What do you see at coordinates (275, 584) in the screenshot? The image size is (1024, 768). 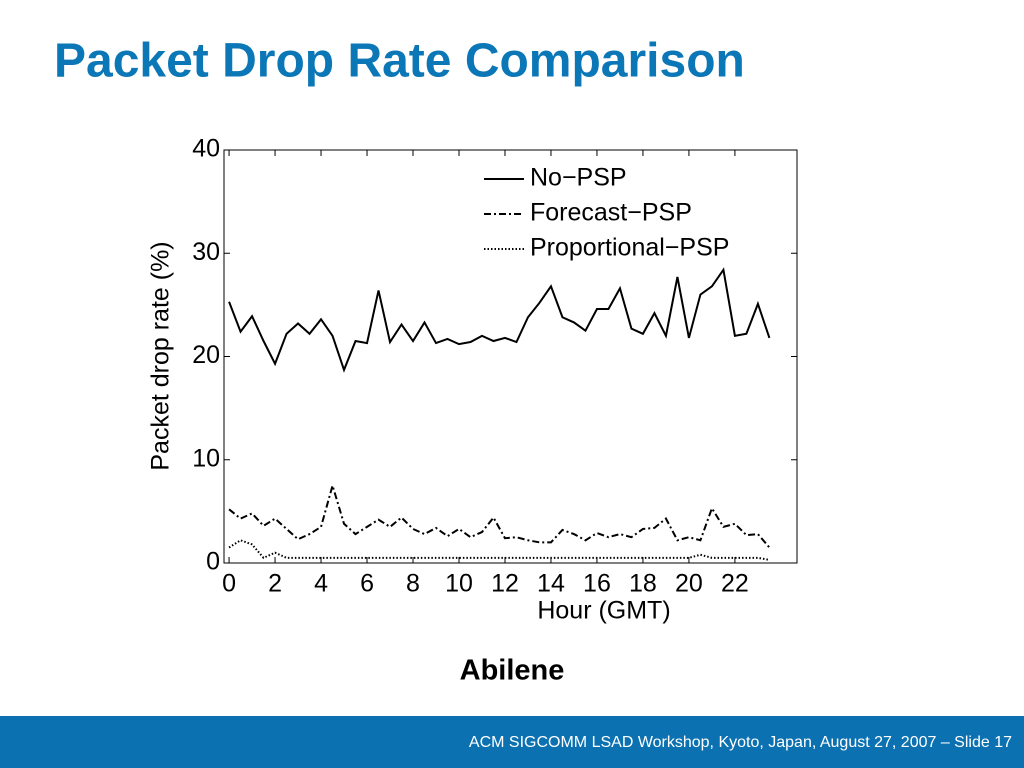 I see `x-tick-label: 2` at bounding box center [275, 584].